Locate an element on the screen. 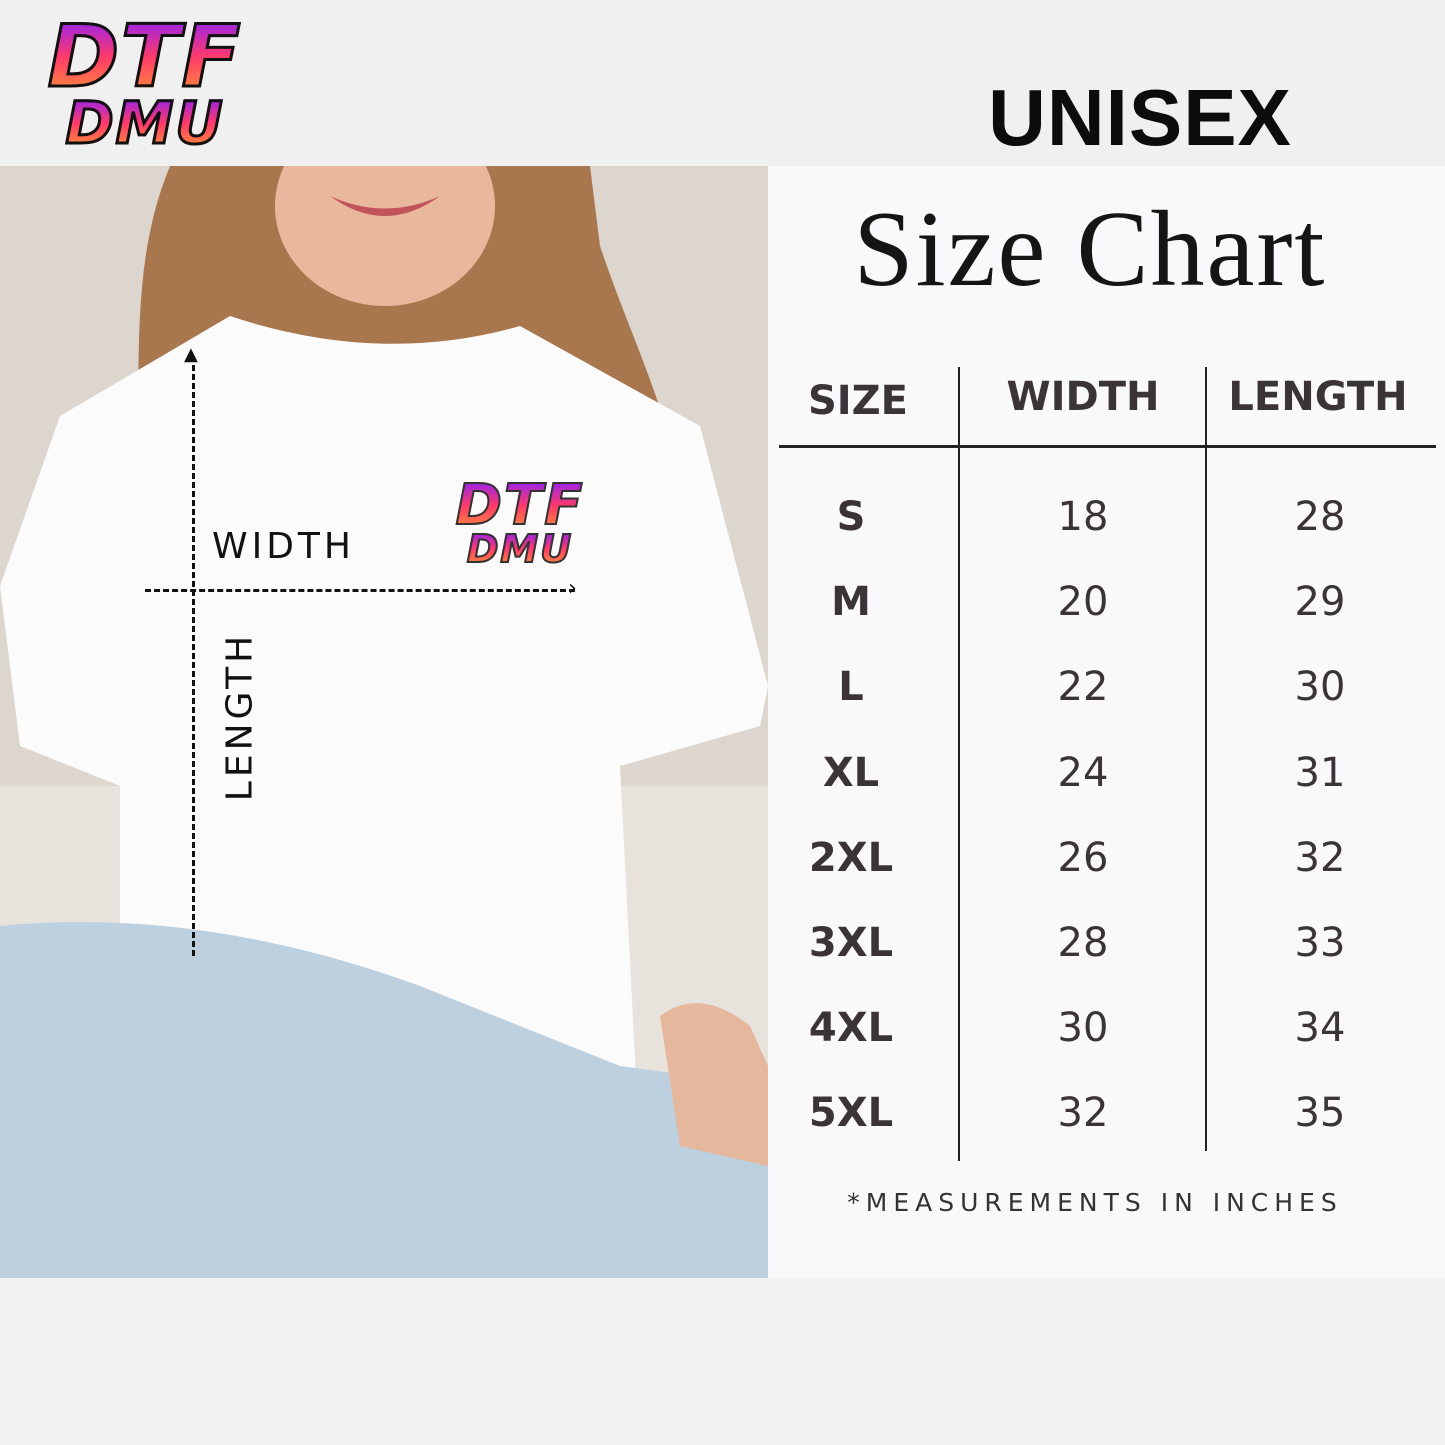  brand-logo: DTF DMU is located at coordinates (145, 83).